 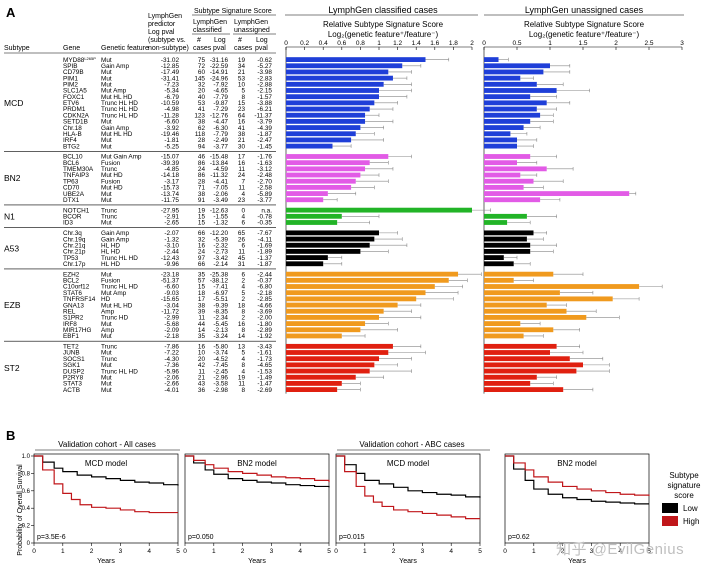 I want to click on gene-name: PIM2, so click(x=70, y=85).